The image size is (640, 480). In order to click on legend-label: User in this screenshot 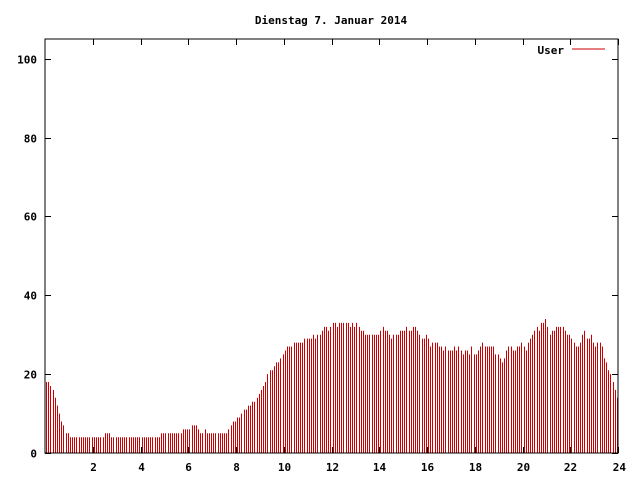, I will do `click(551, 50)`.